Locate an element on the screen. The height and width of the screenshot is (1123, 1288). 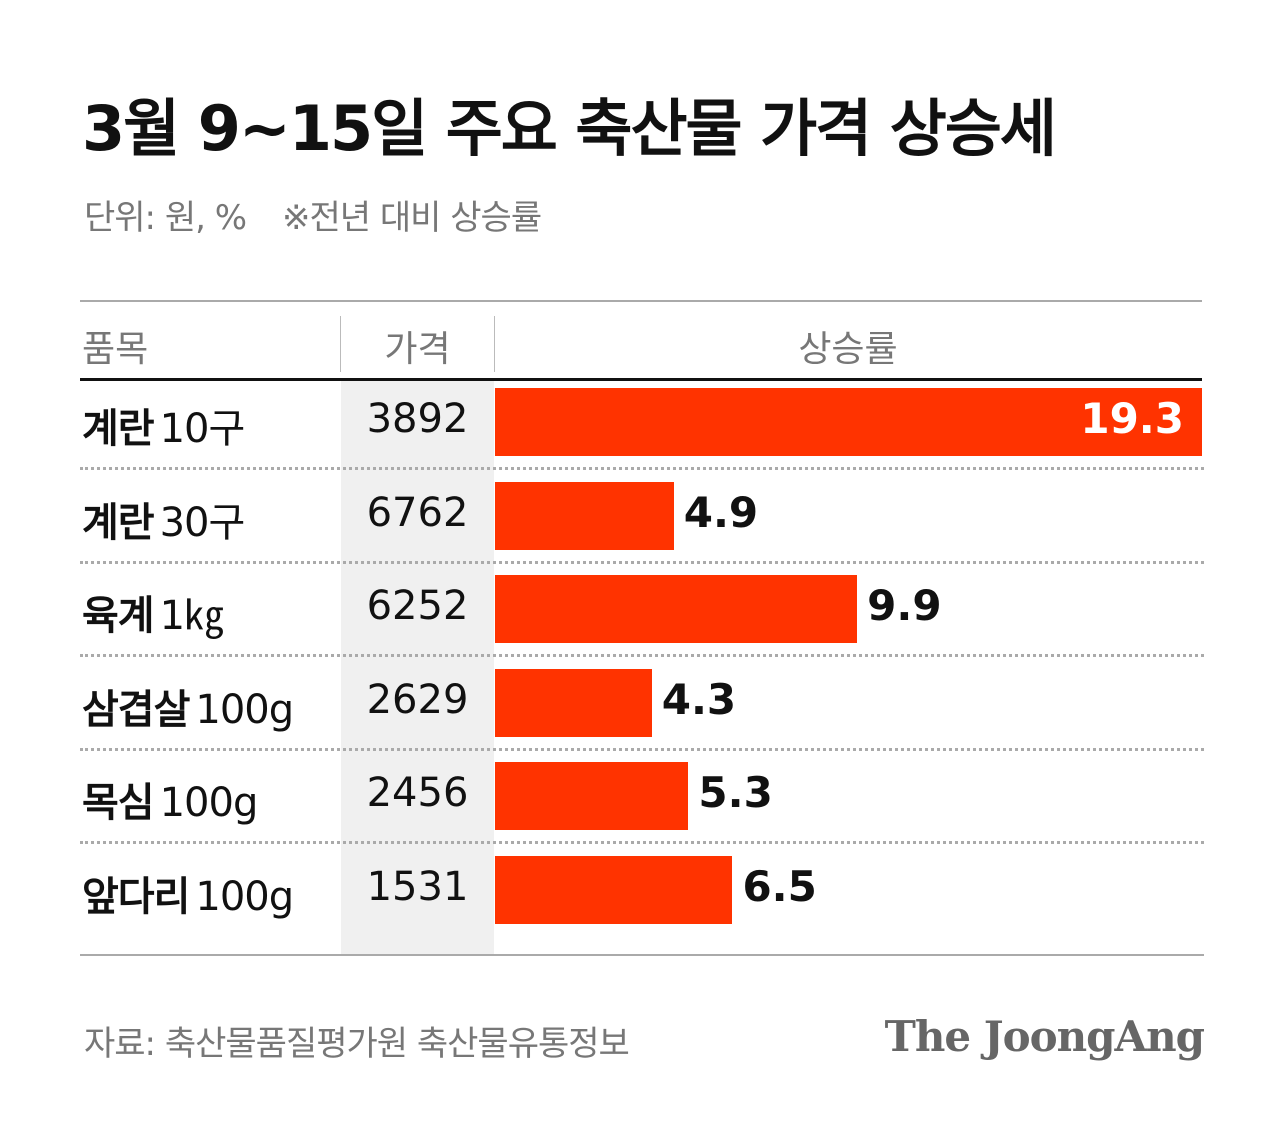
rate-value-label: 19.3 is located at coordinates (1132, 418).